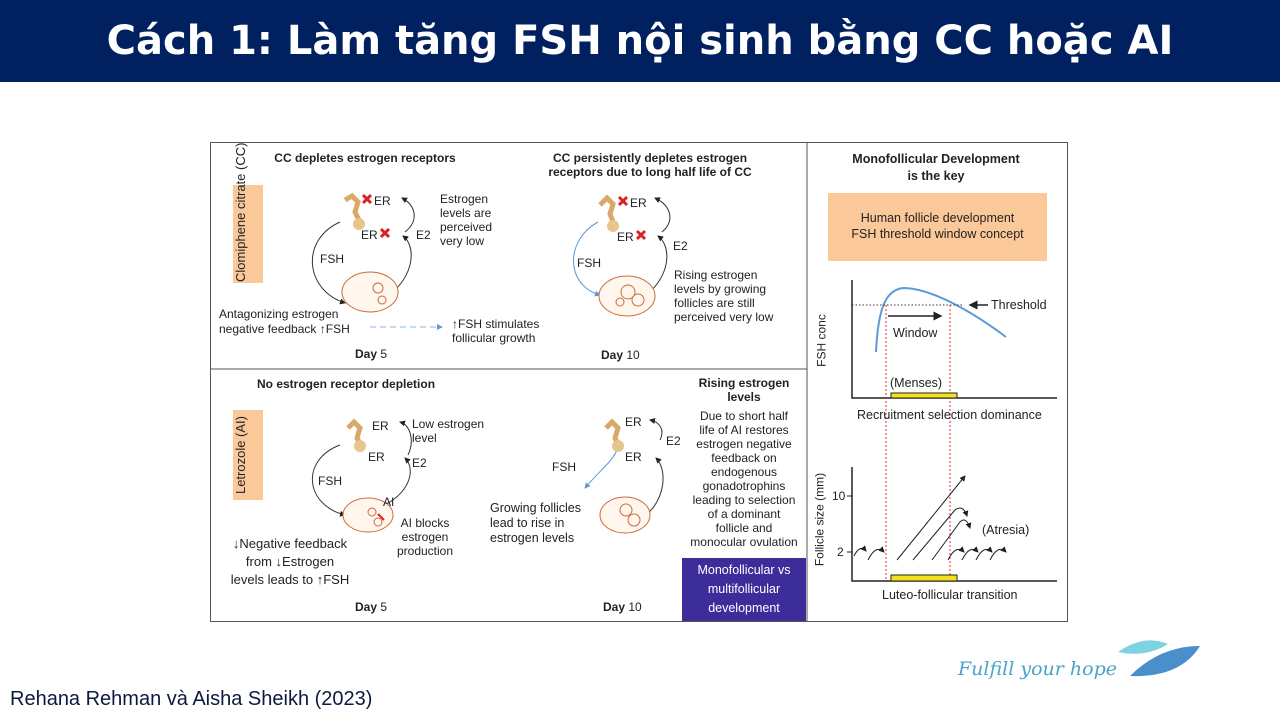 The height and width of the screenshot is (720, 1280). What do you see at coordinates (1037, 669) in the screenshot?
I see `brand-tagline: Fulfill your hope` at bounding box center [1037, 669].